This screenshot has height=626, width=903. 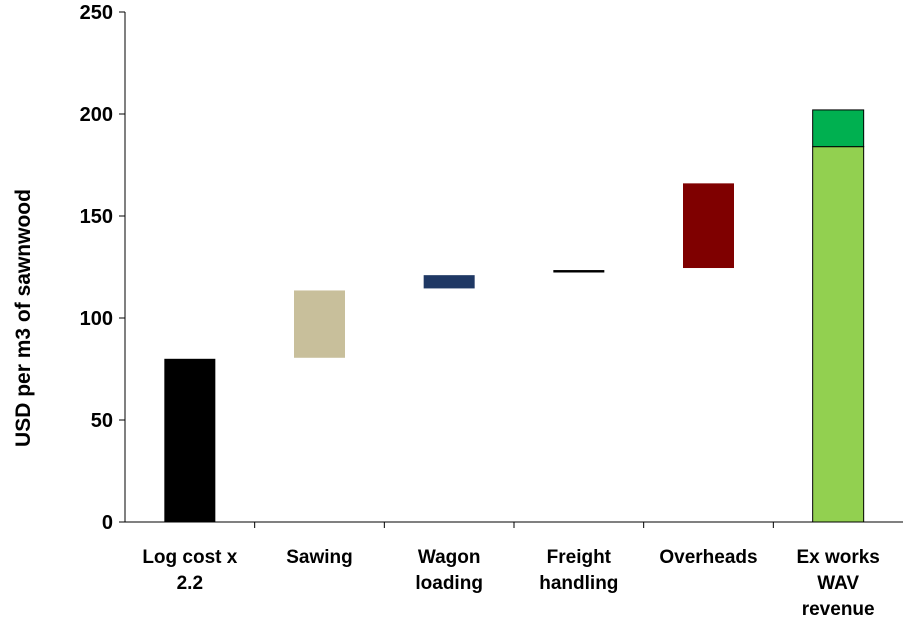 I want to click on y-tick-label: 100, so click(x=96, y=319).